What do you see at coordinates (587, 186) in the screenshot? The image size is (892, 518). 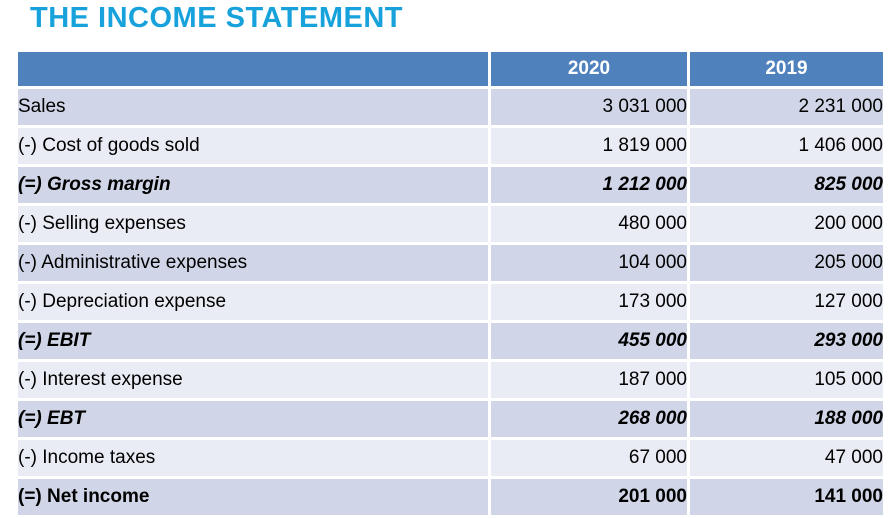 I see `value-2020: 1 212 000` at bounding box center [587, 186].